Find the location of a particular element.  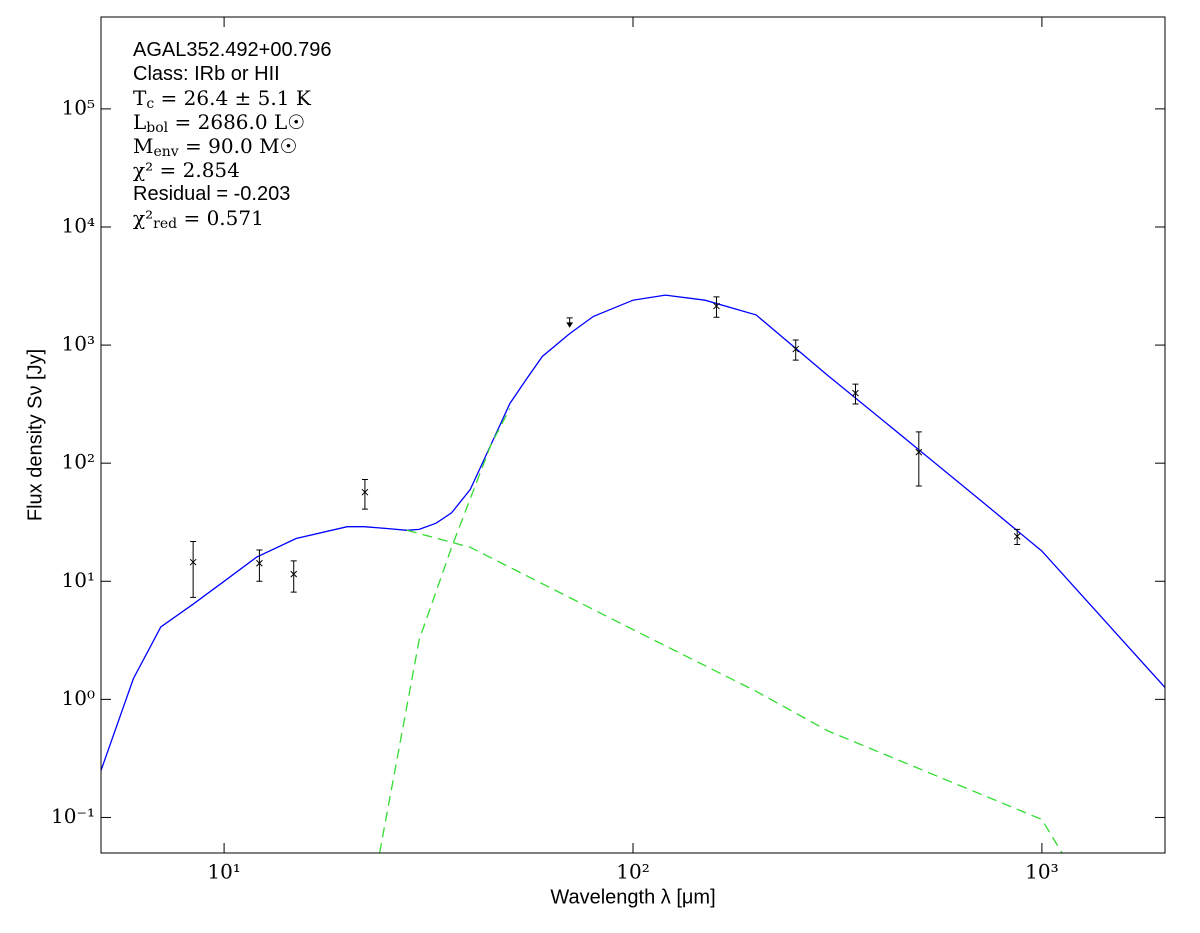

x-axis-label: Wavelength λ [μm] is located at coordinates (632, 897).